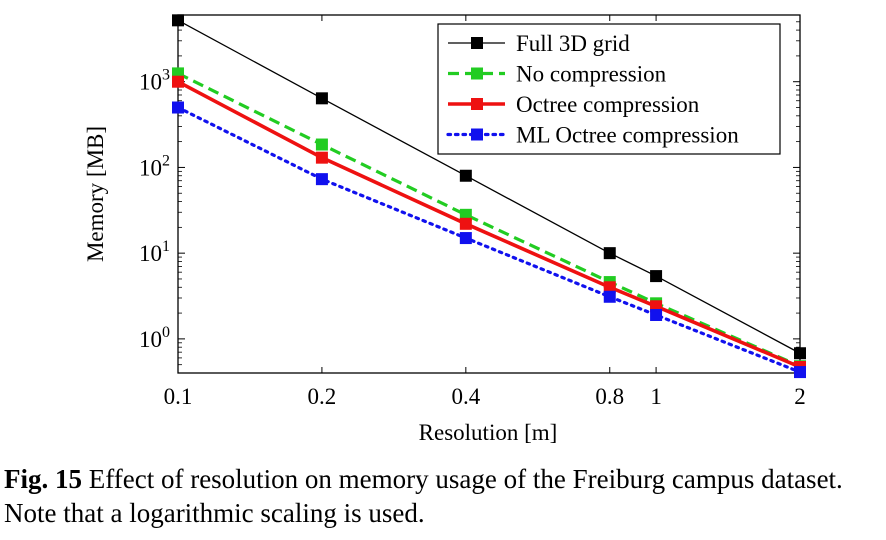 This screenshot has width=886, height=540. I want to click on x-tick-label: 0.2, so click(322, 396).